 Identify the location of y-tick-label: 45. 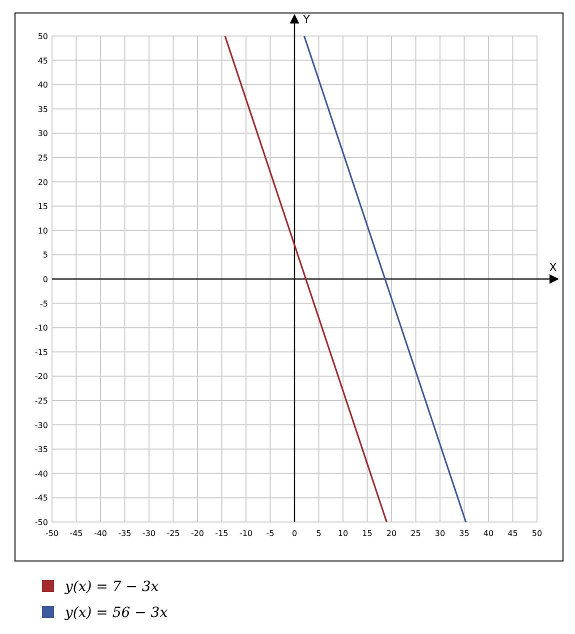
(43, 61).